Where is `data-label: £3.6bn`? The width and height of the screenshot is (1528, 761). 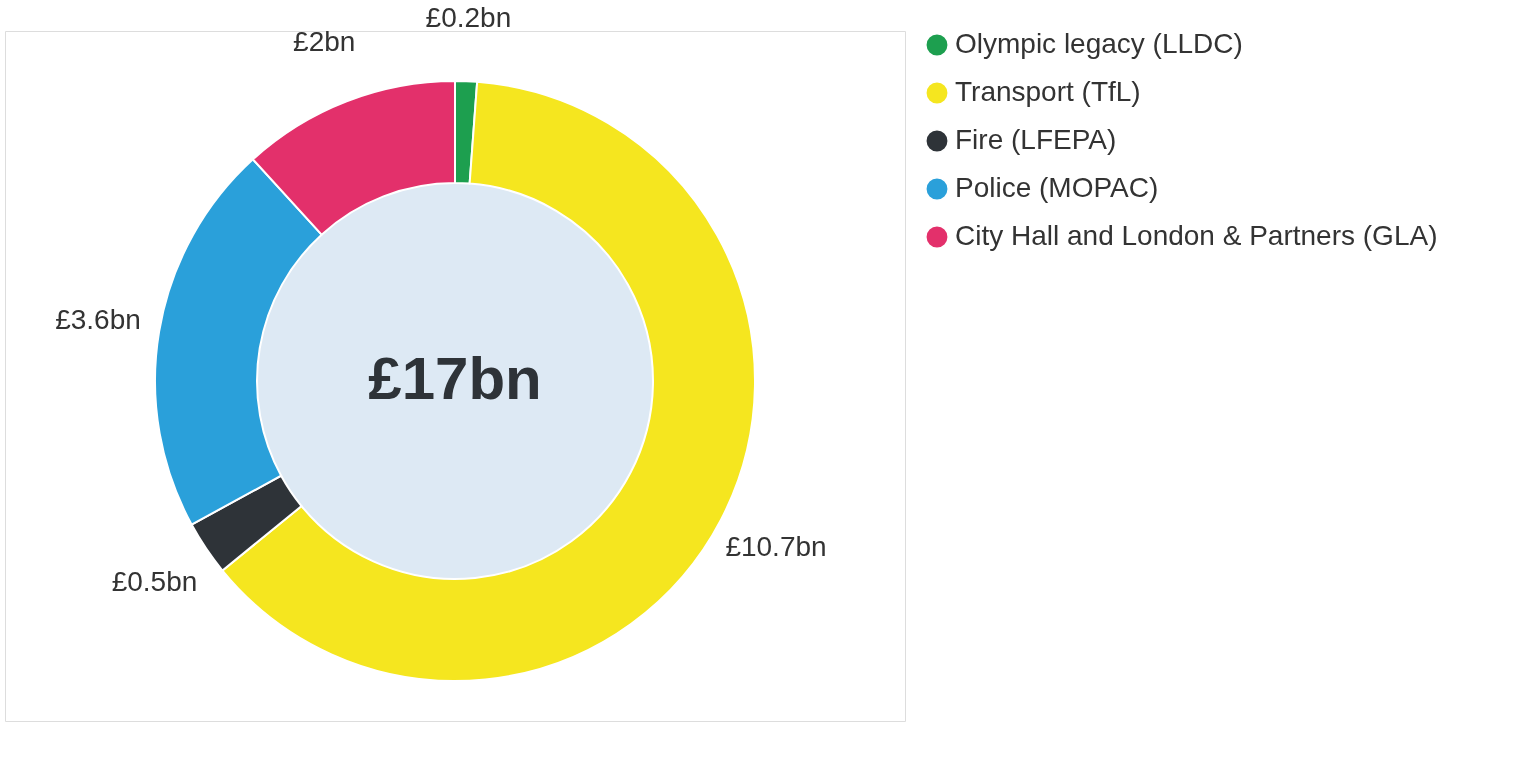
data-label: £3.6bn is located at coordinates (98, 320).